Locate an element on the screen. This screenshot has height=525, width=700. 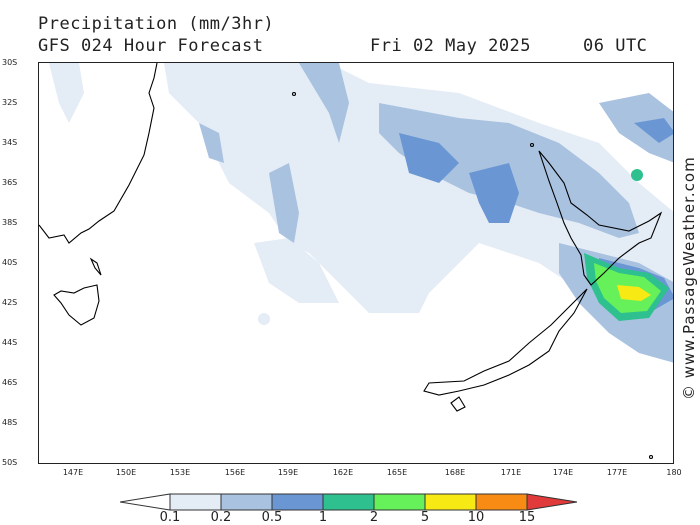
forecast-time: 06 UTC is located at coordinates (615, 46).